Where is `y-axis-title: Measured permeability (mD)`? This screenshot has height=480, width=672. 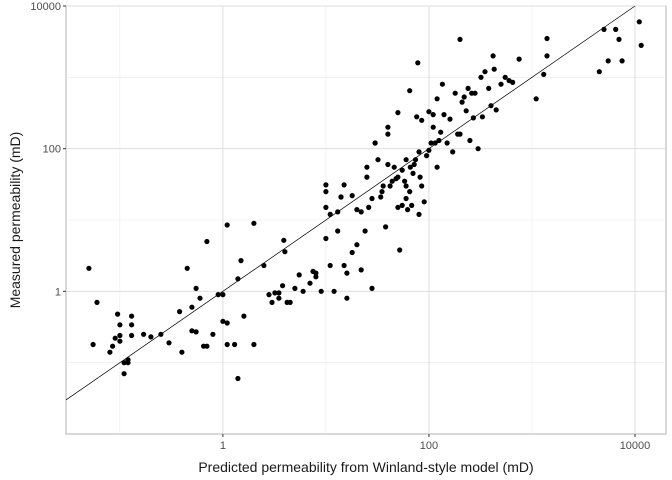 y-axis-title: Measured permeability (mD) is located at coordinates (15, 220).